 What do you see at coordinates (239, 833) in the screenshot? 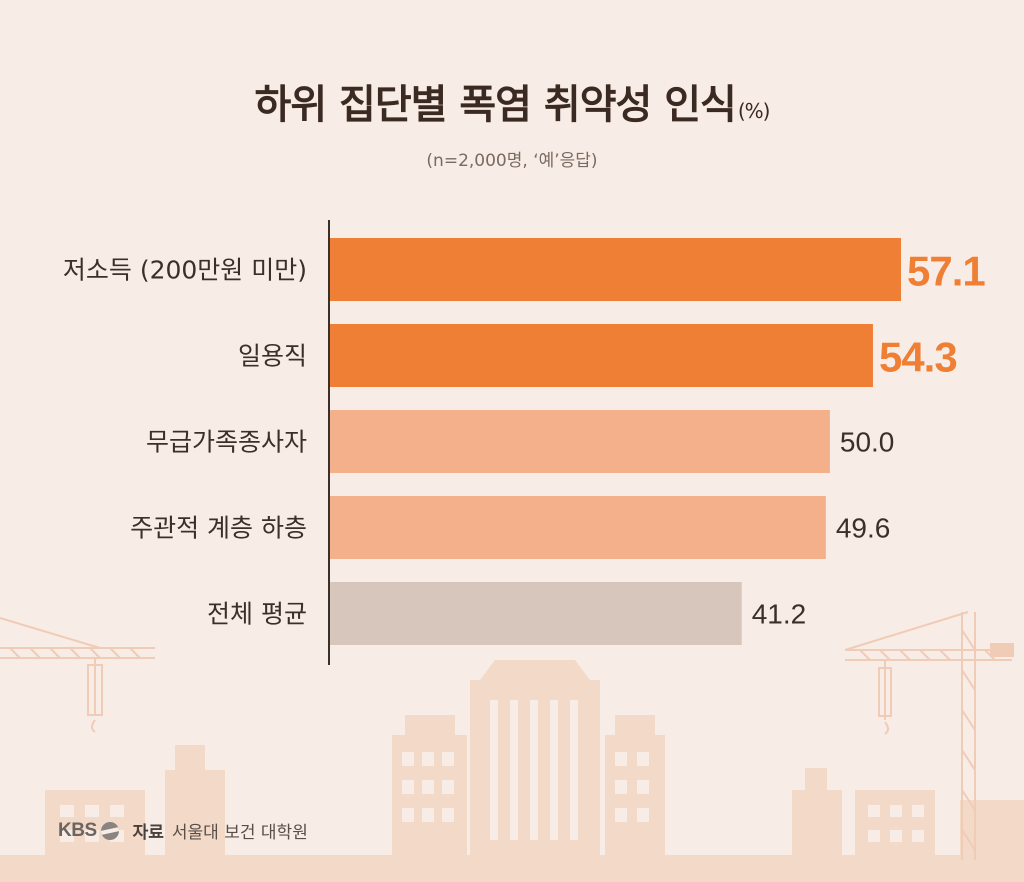
I see `source-text: 서울대 보건 대학원` at bounding box center [239, 833].